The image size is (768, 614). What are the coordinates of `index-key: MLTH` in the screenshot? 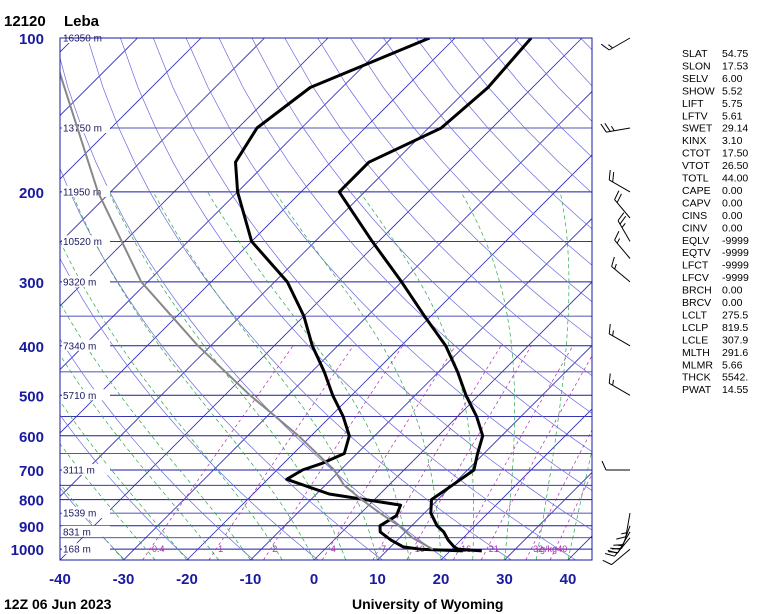 It's located at (696, 353).